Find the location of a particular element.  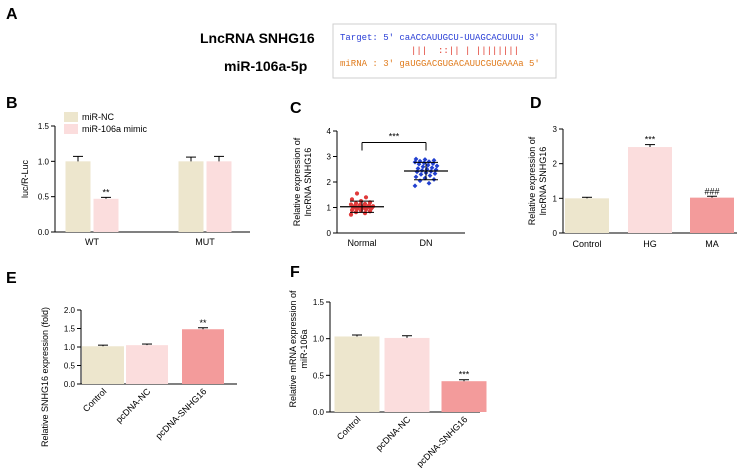

panel-f-y-tick-label: 1.0 is located at coordinates (319, 339).